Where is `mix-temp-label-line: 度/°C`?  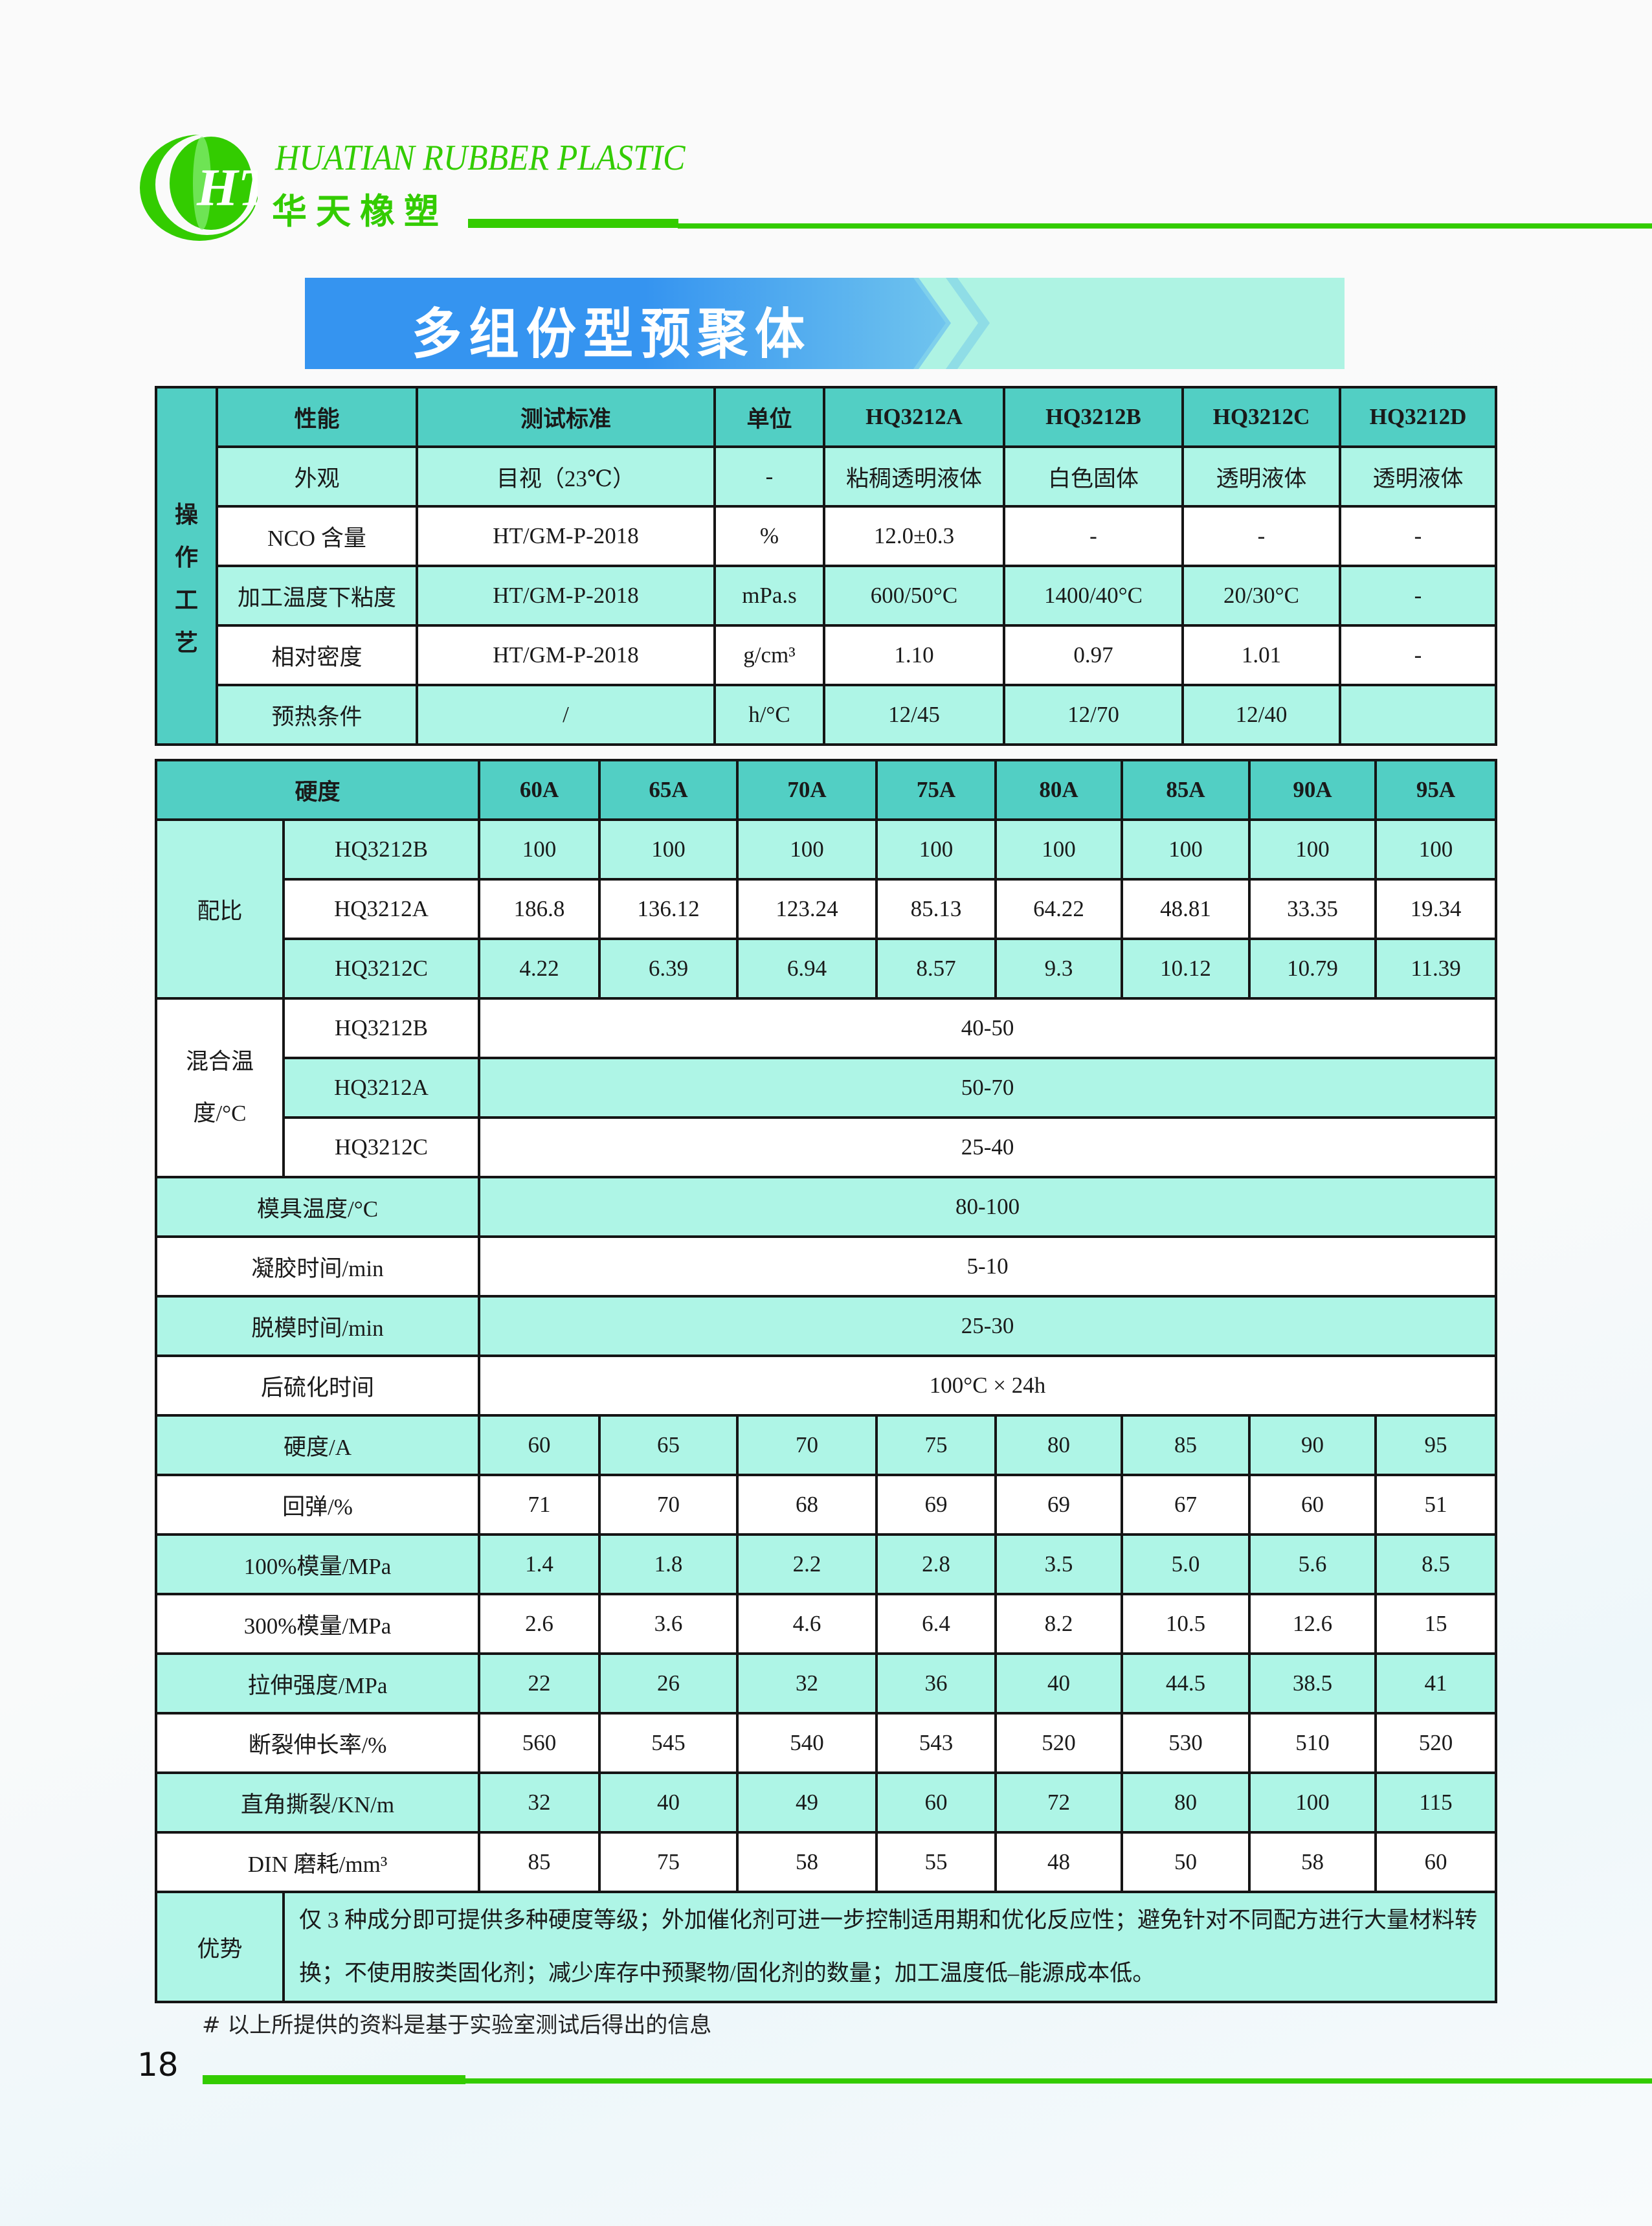
mix-temp-label-line: 度/°C is located at coordinates (220, 1113).